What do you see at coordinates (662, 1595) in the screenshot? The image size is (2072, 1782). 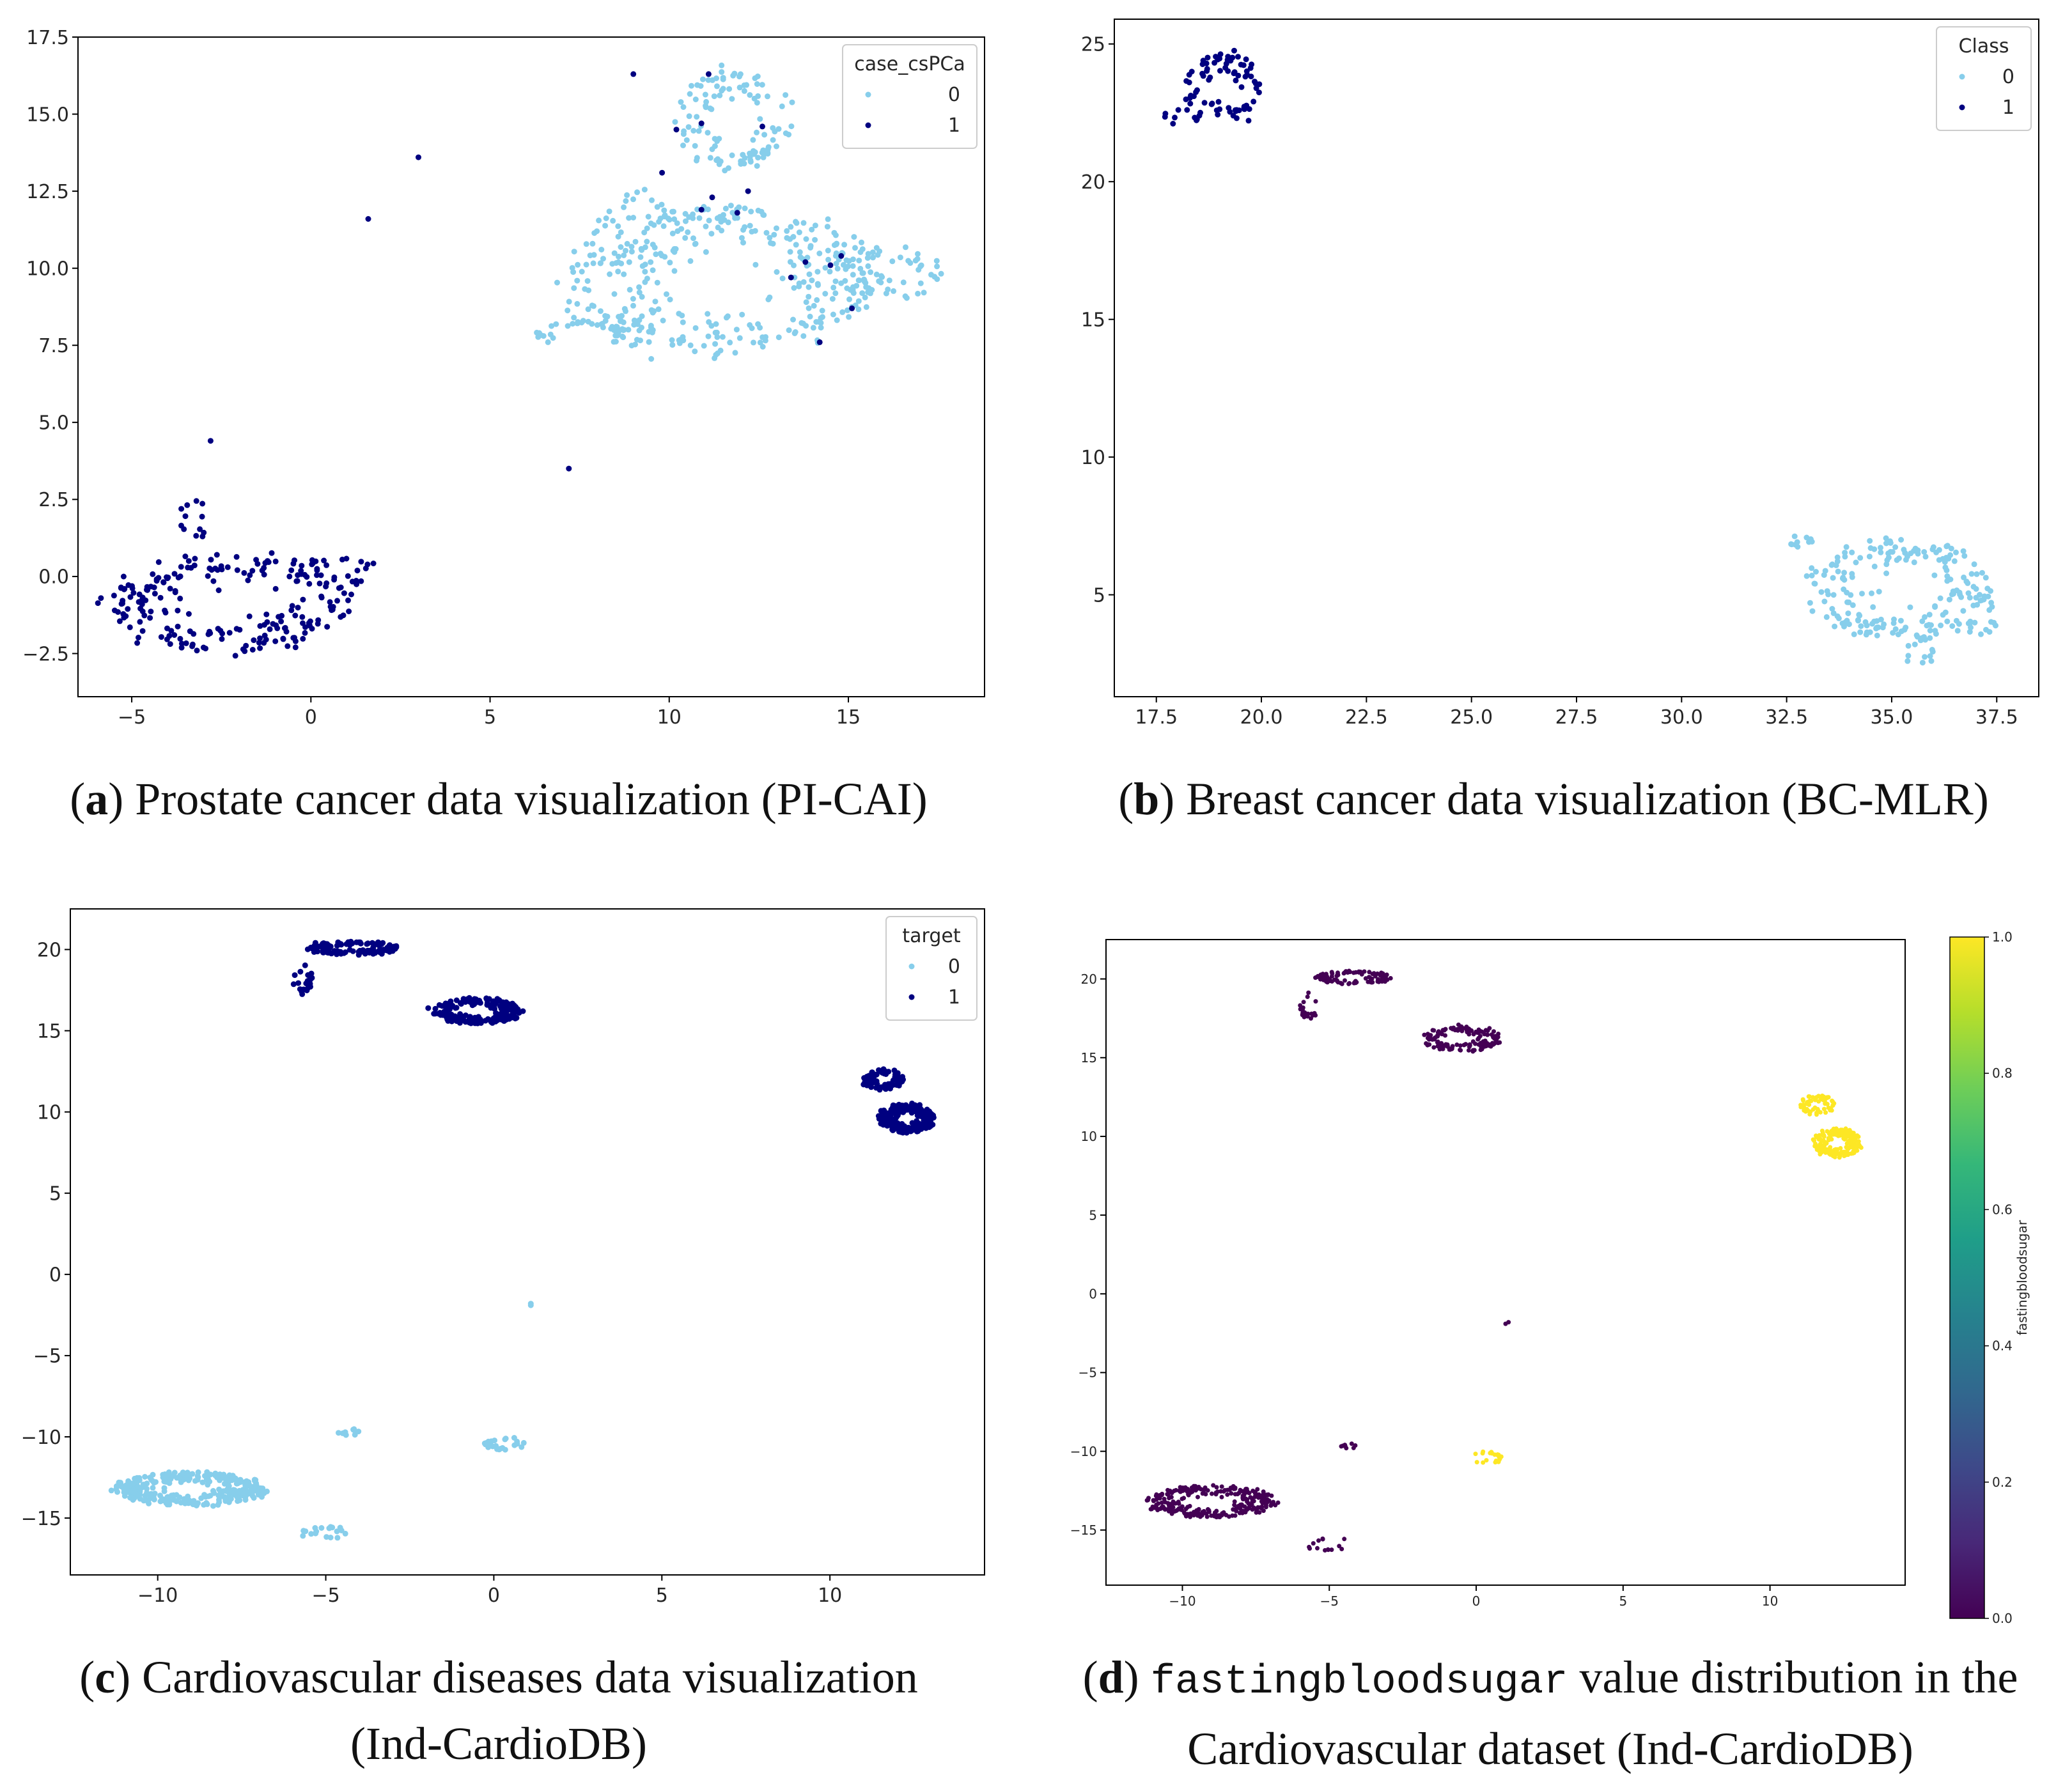 I see `x-tick-label: 5` at bounding box center [662, 1595].